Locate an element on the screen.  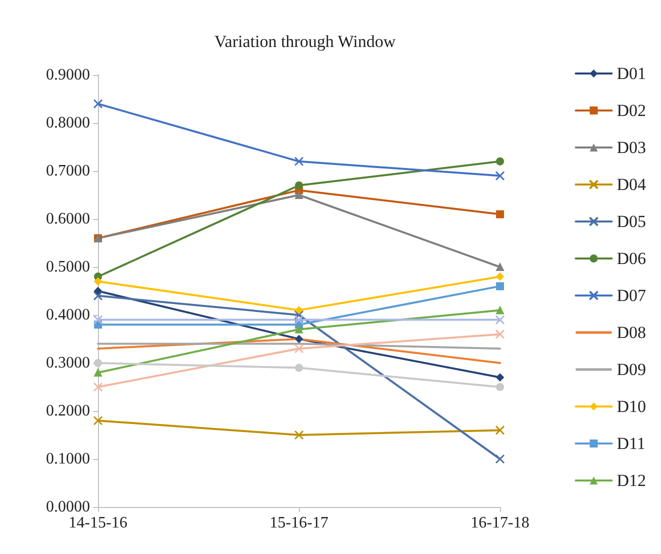
chart-title: Variation through Window is located at coordinates (305, 41).